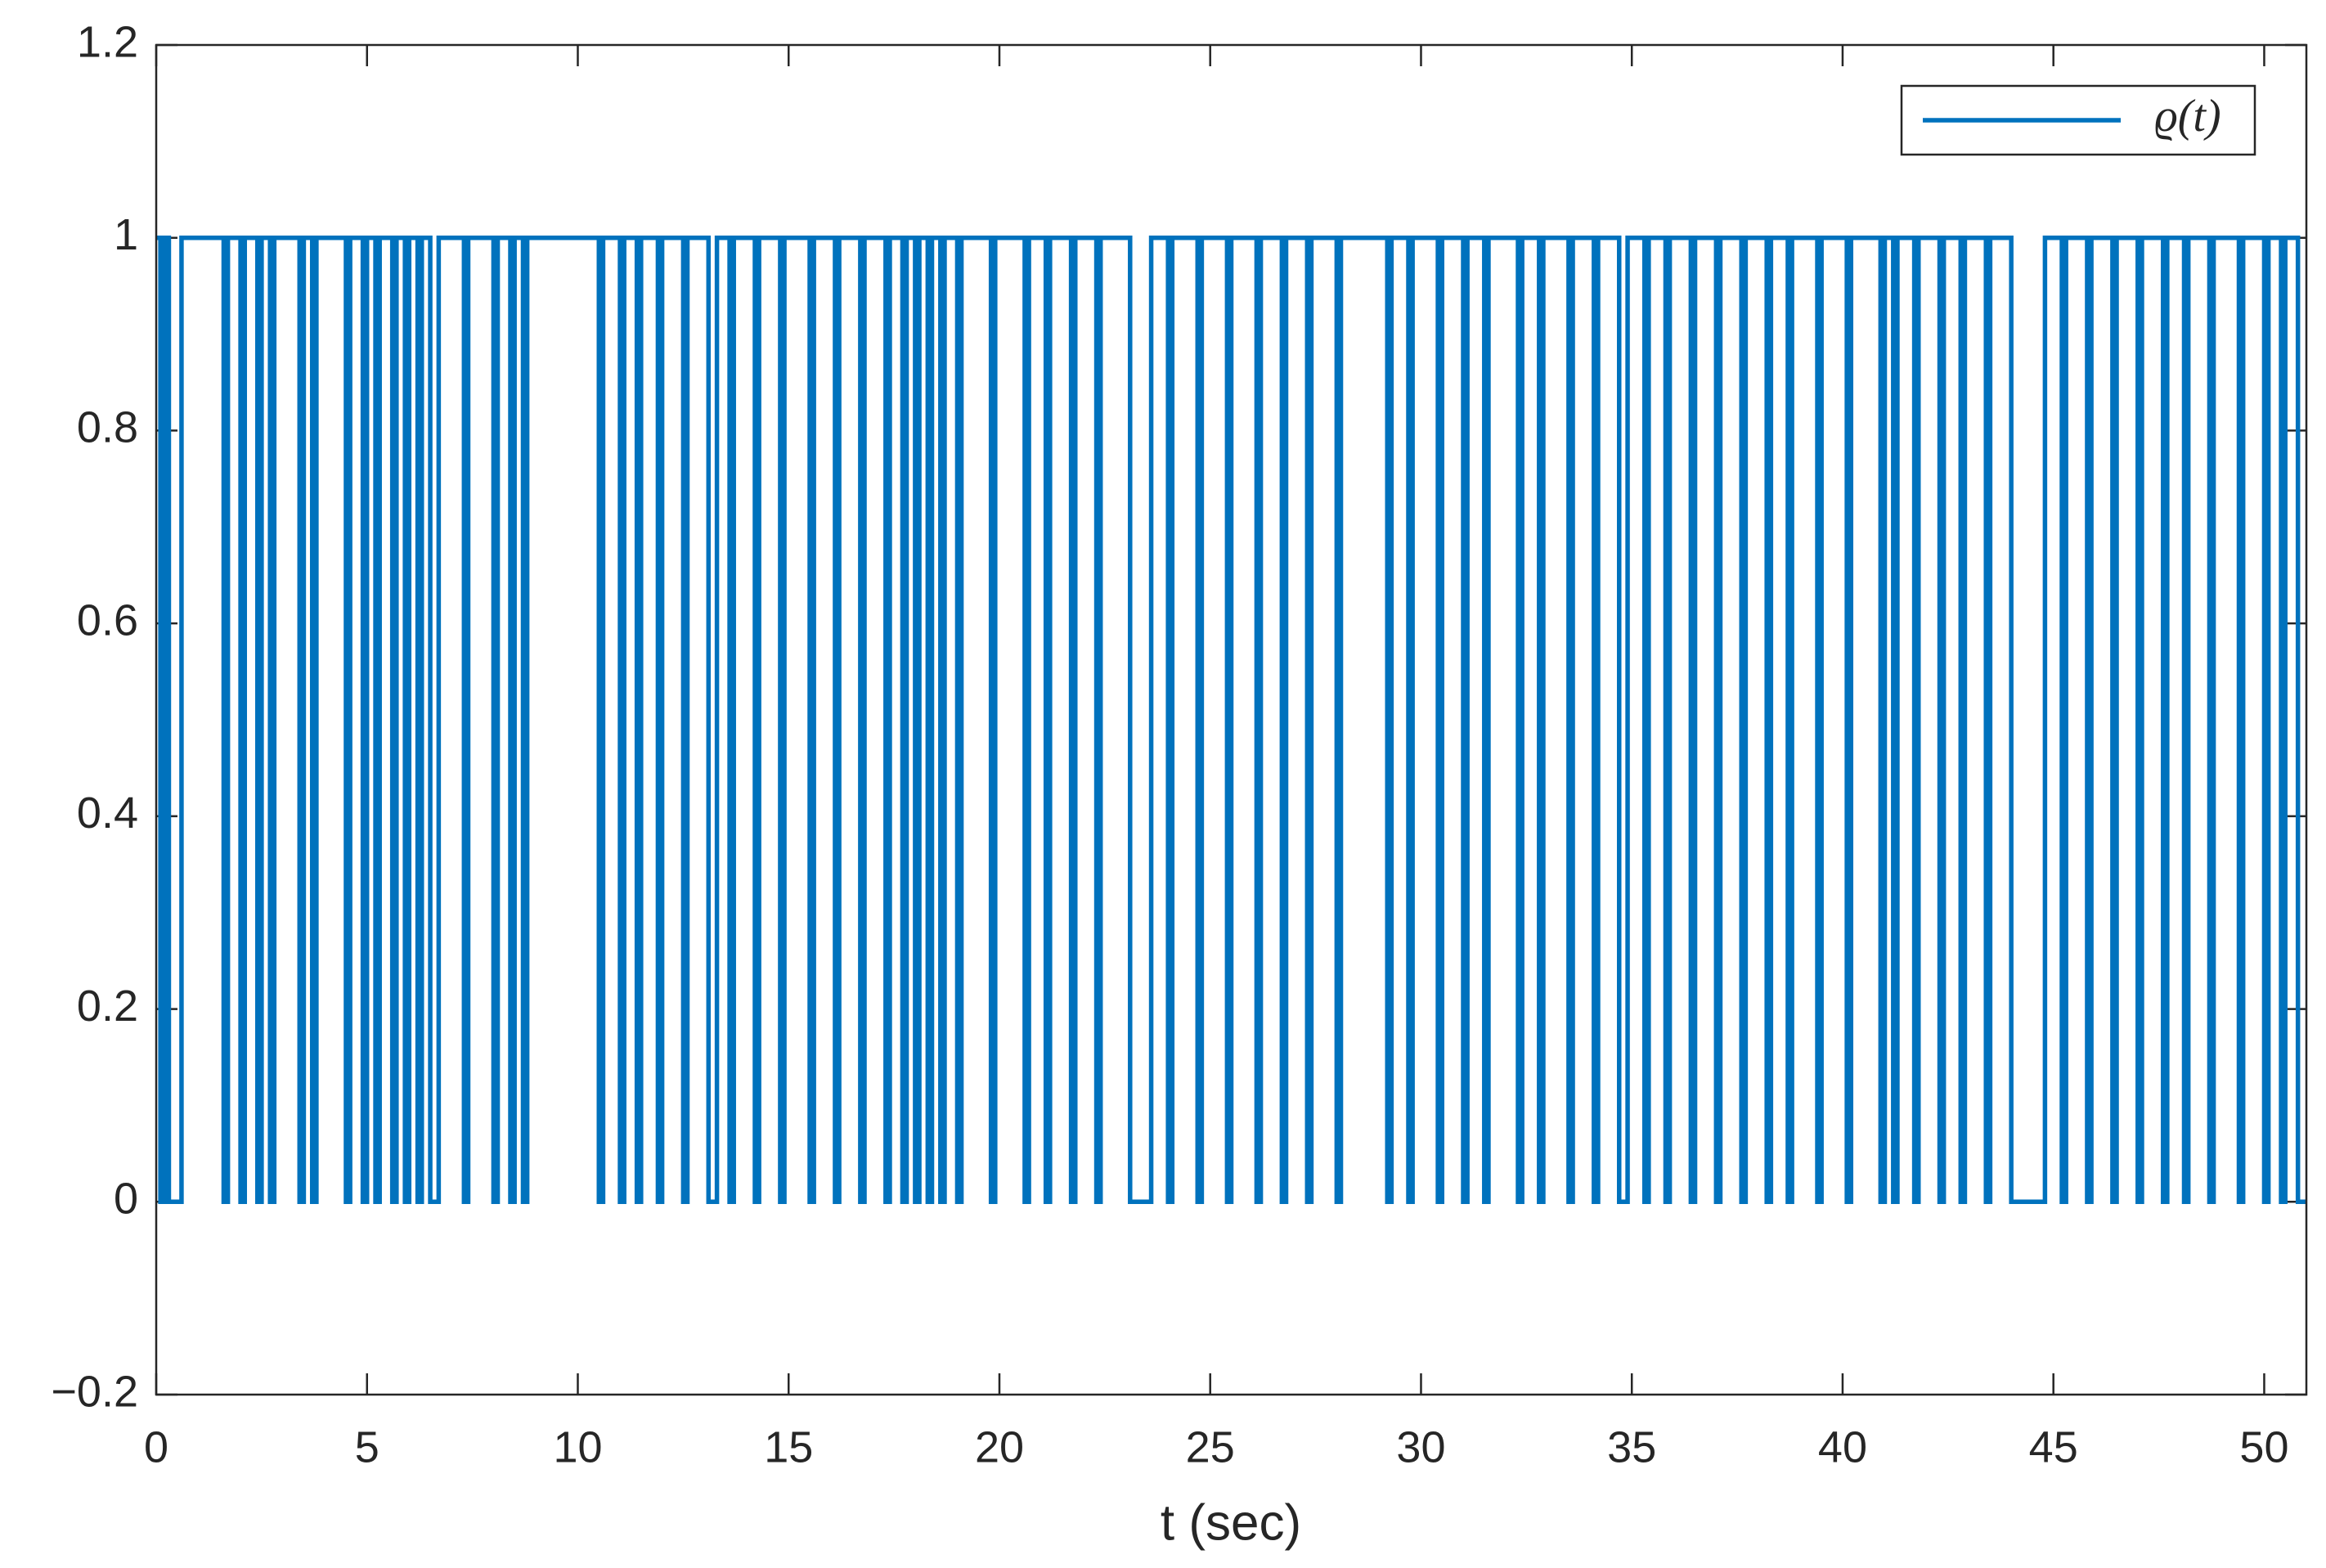 The width and height of the screenshot is (2326, 1568). Describe the element at coordinates (1842, 1446) in the screenshot. I see `x-tick-label: 40` at that location.